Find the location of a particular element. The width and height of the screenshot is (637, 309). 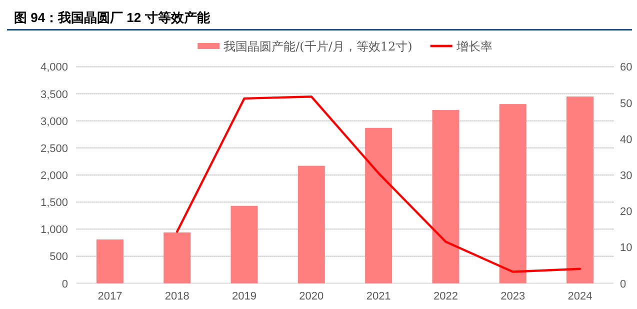

x-tick-label: 2021 is located at coordinates (378, 296).